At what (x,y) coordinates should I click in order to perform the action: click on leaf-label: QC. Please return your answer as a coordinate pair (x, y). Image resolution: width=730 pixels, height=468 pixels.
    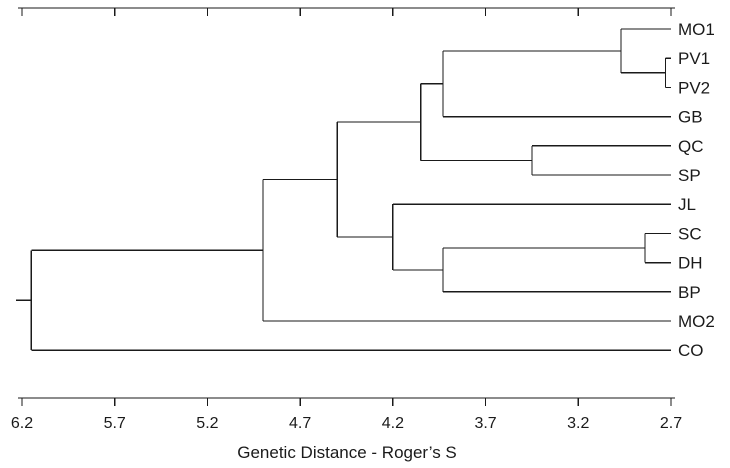
    Looking at the image, I should click on (691, 146).